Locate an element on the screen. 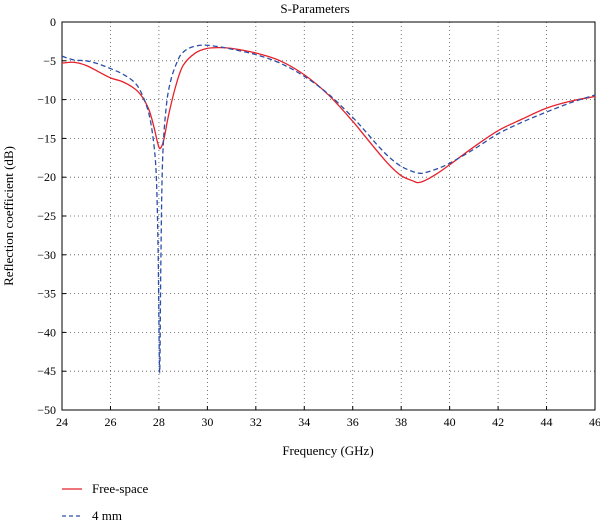 This screenshot has width=600, height=524. y-tick-label: −10 is located at coordinates (46, 100).